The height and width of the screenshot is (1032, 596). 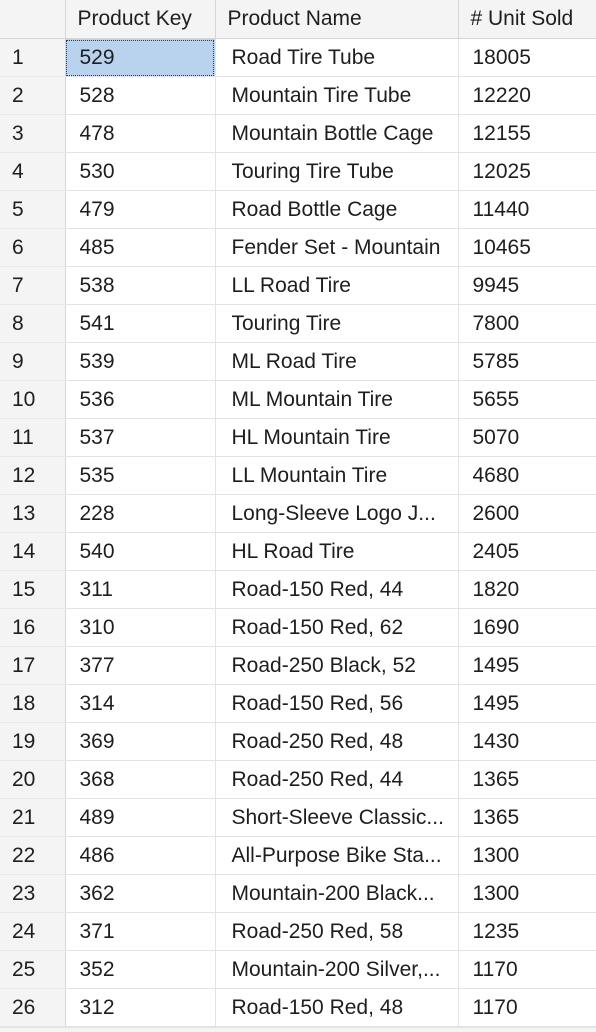 What do you see at coordinates (140, 893) in the screenshot?
I see `cell-product-key: 362` at bounding box center [140, 893].